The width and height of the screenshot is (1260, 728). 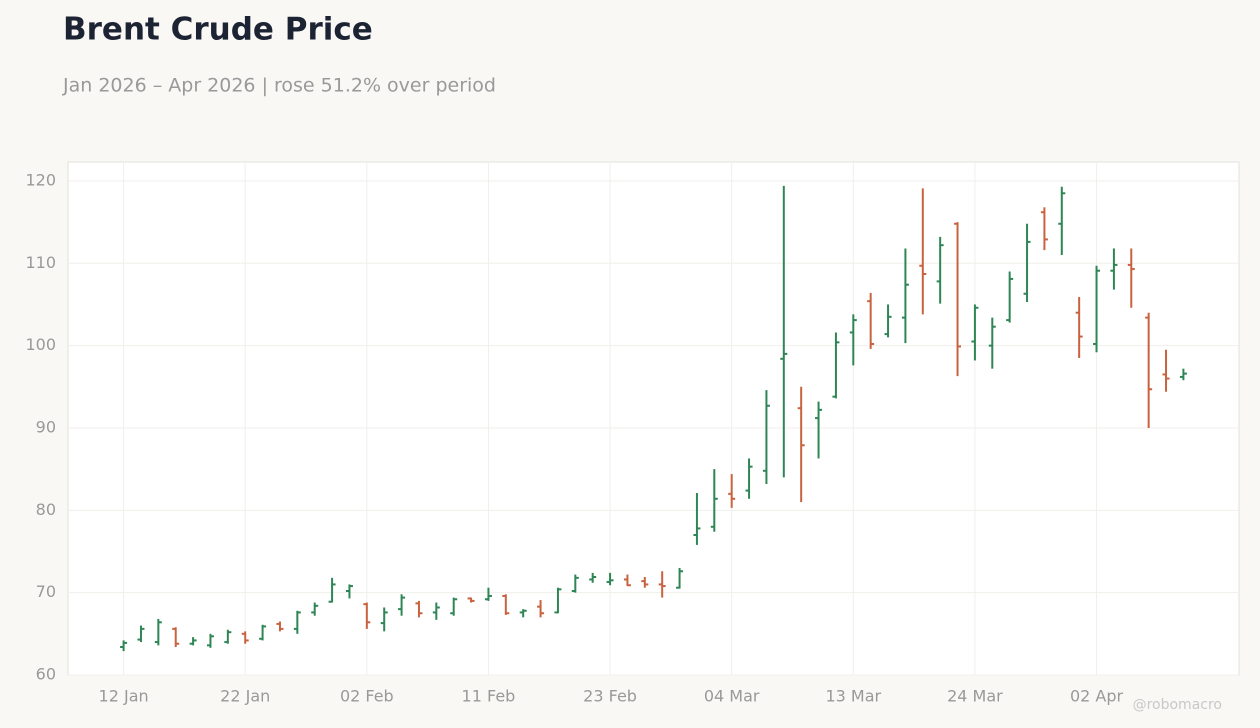 I want to click on y-tick-label: 80, so click(x=46, y=509).